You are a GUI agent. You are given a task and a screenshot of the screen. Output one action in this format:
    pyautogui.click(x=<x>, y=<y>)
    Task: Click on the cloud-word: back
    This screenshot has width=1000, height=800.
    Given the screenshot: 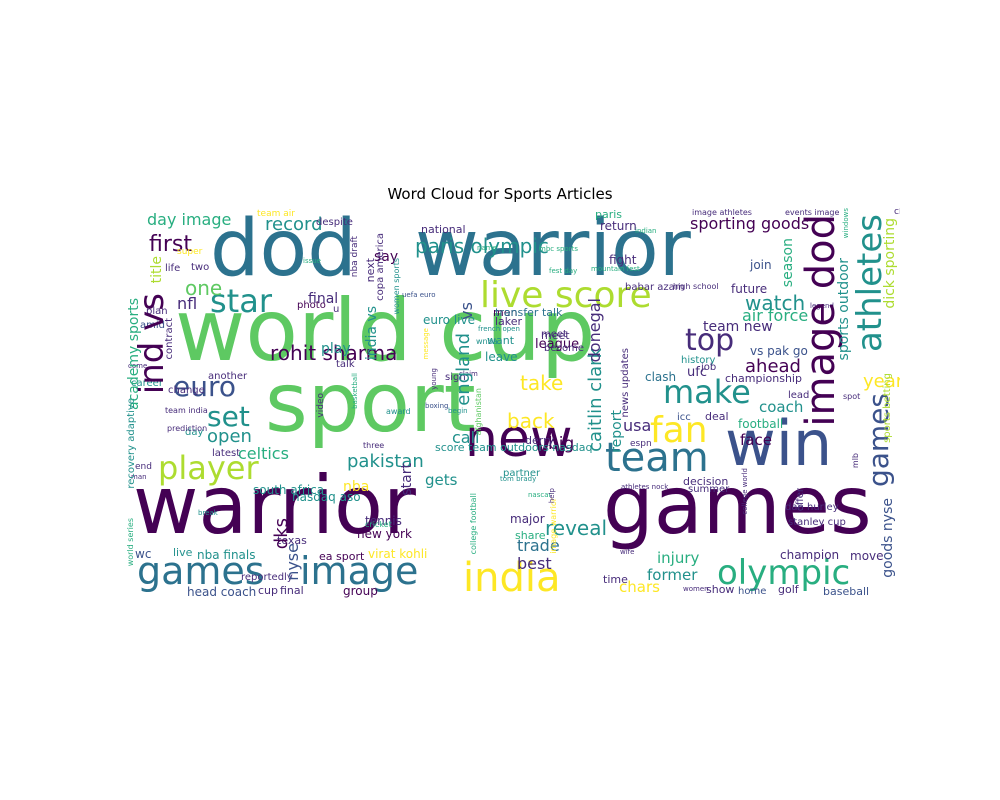 What is the action you would take?
    pyautogui.click(x=531, y=421)
    